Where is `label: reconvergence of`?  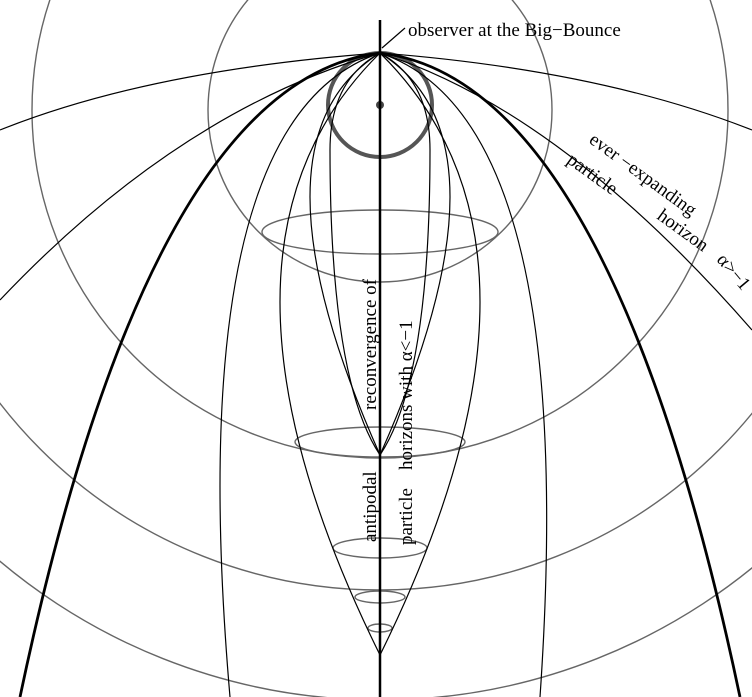 label: reconvergence of is located at coordinates (370, 344).